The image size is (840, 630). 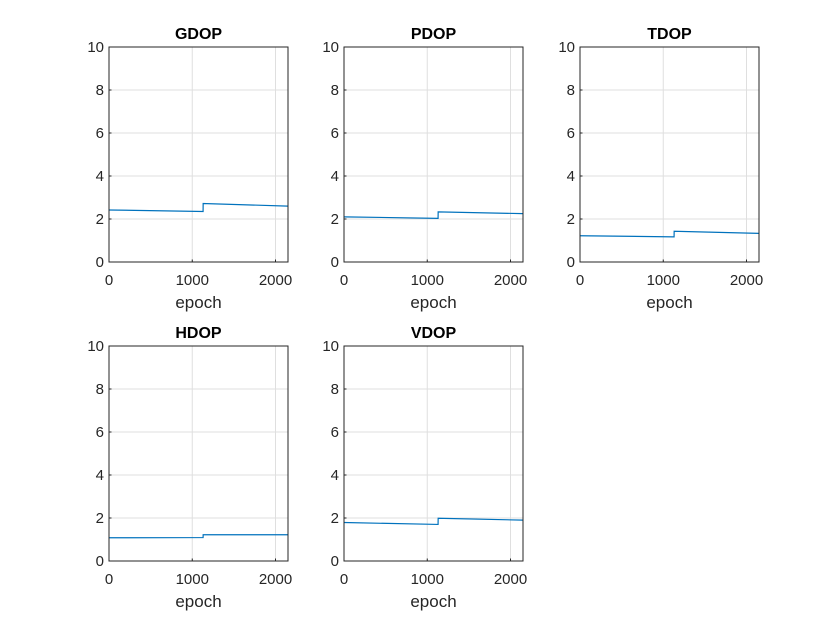 What do you see at coordinates (100, 90) in the screenshot?
I see `gdop-ytick-label: 8` at bounding box center [100, 90].